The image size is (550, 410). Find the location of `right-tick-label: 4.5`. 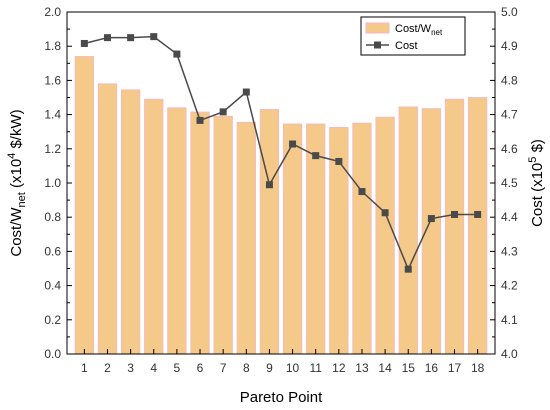

right-tick-label: 4.5 is located at coordinates (509, 183).